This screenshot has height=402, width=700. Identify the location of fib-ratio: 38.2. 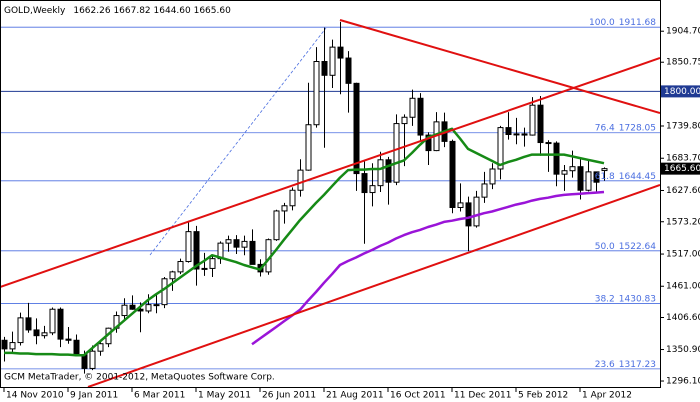
(605, 299).